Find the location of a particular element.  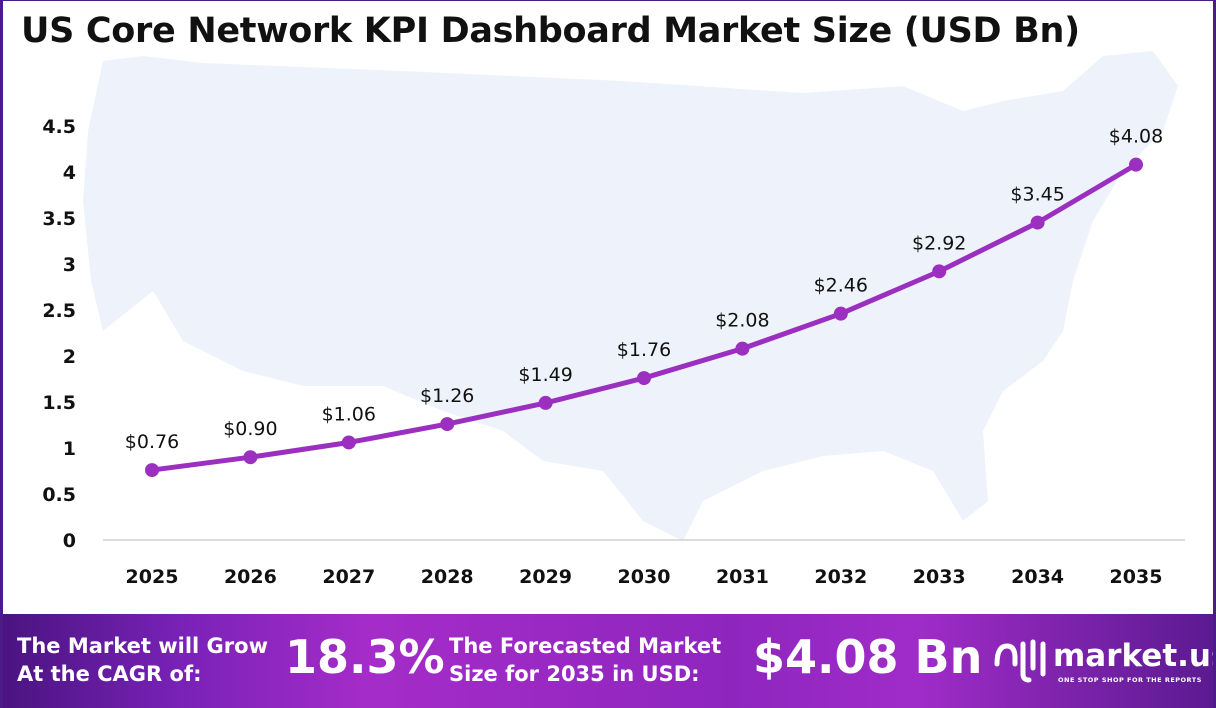

data-label: $4.08 is located at coordinates (1136, 137).